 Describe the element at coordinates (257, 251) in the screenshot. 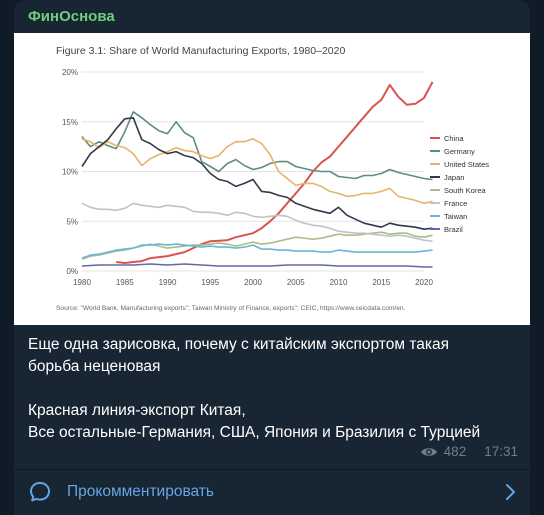

I see `series-line-taiwan` at that location.